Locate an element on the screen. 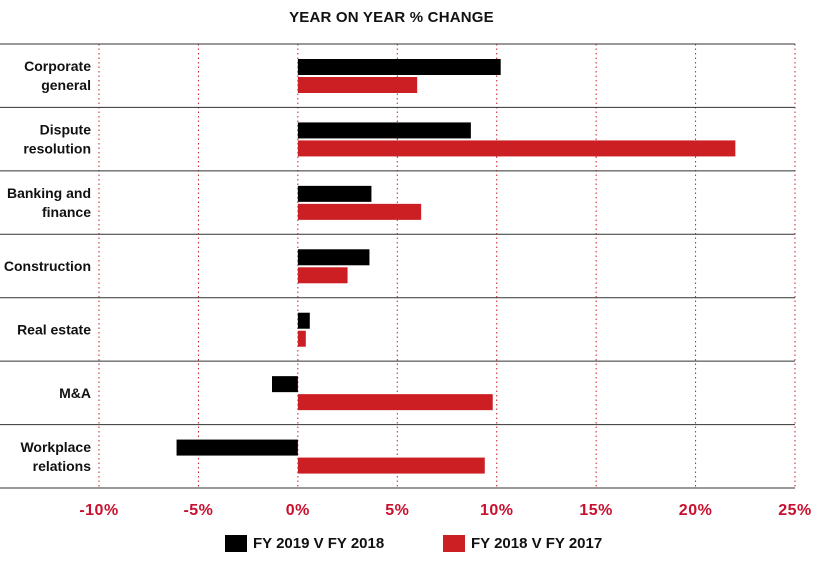 The width and height of the screenshot is (823, 566). category-label-6-line-1: M&A is located at coordinates (75, 393).